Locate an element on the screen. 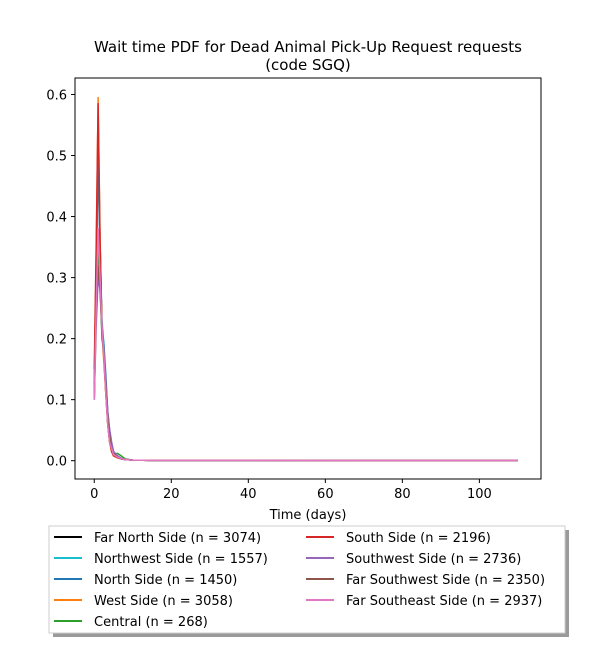  x-tick-label-3: 60 is located at coordinates (325, 494).